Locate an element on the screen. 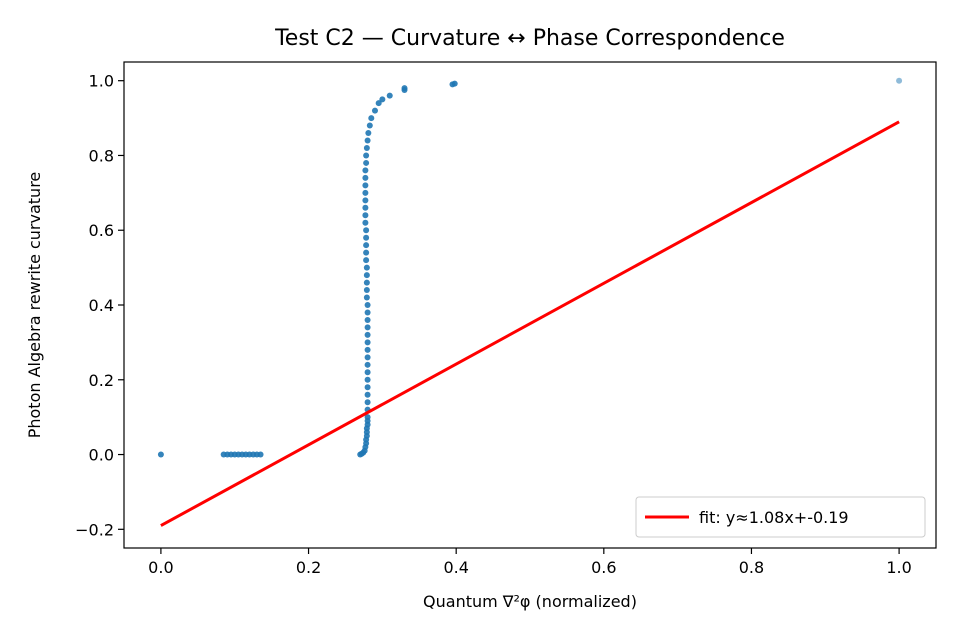 This screenshot has height=640, width=960. y-ticks: −0.2 0.0 0.2 0.4 0.6 0.8 1.0 is located at coordinates (99, 305).